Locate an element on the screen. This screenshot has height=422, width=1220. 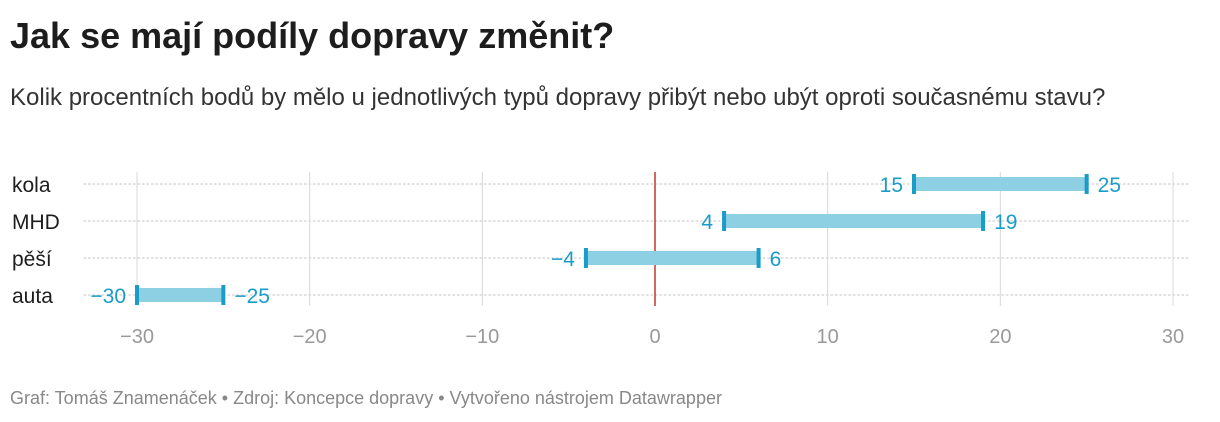
x-tick-label: 20 is located at coordinates (1000, 337).